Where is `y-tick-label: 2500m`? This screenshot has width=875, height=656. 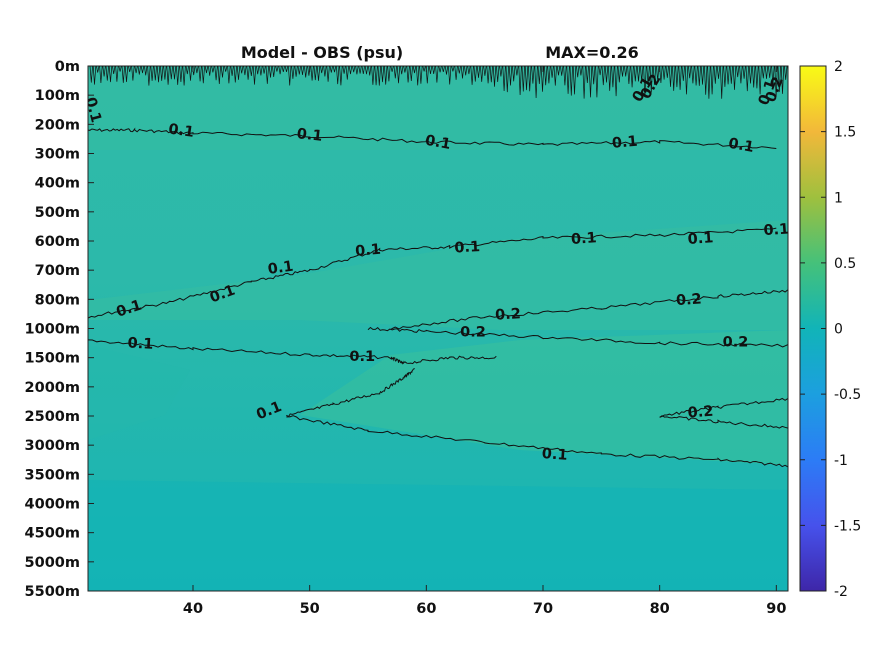 y-tick-label: 2500m is located at coordinates (52, 417).